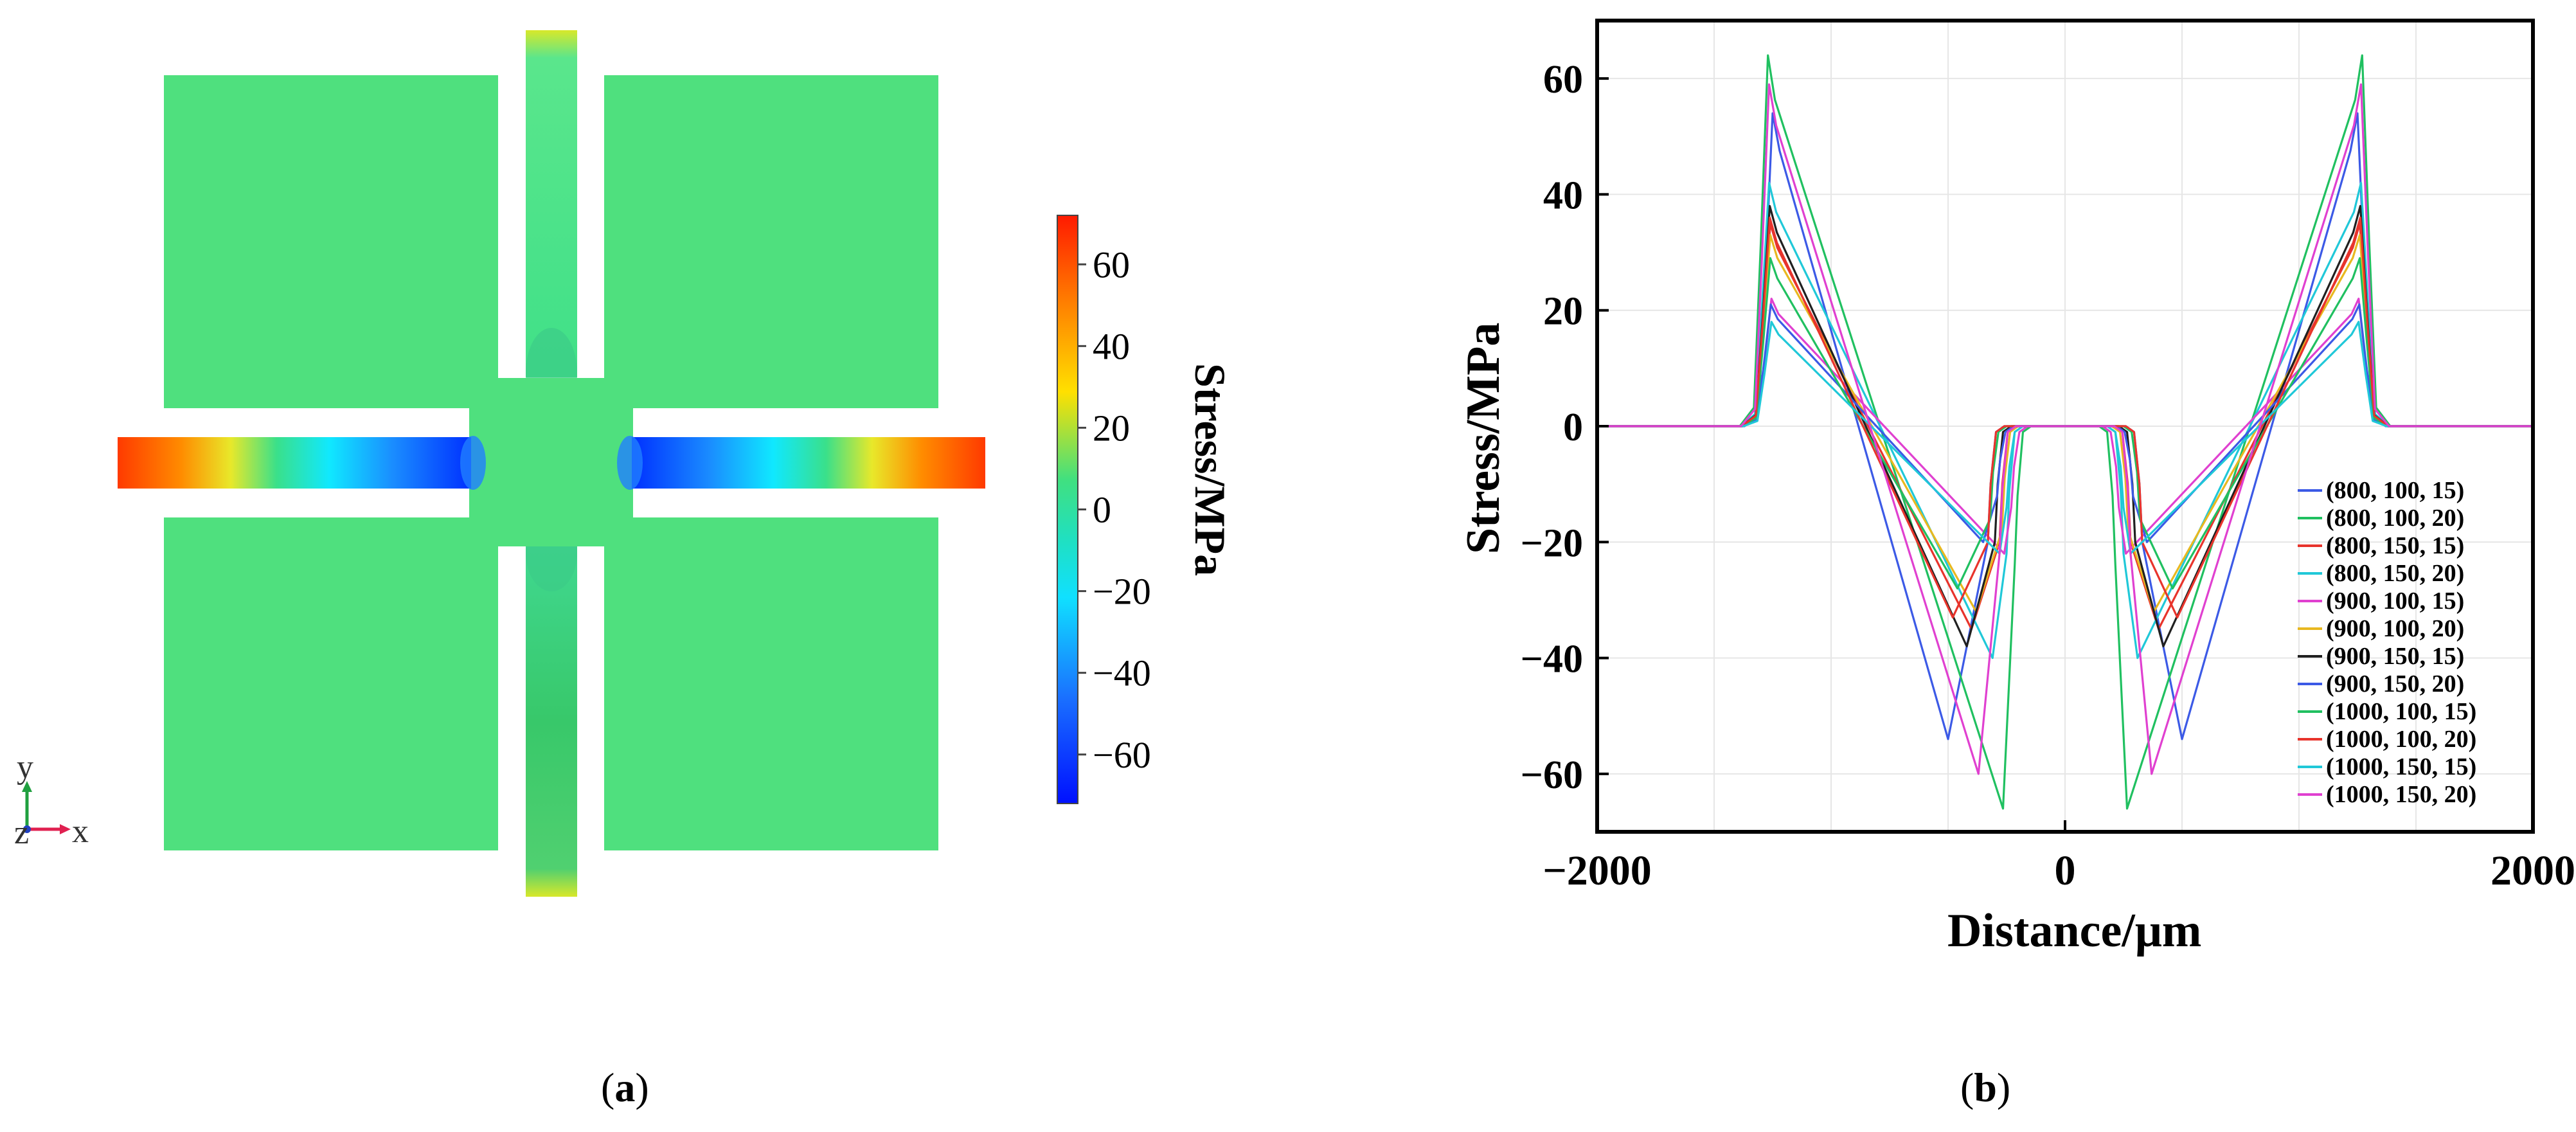 The height and width of the screenshot is (1132, 2576). I want to click on y-tick-label: −40, so click(1552, 659).